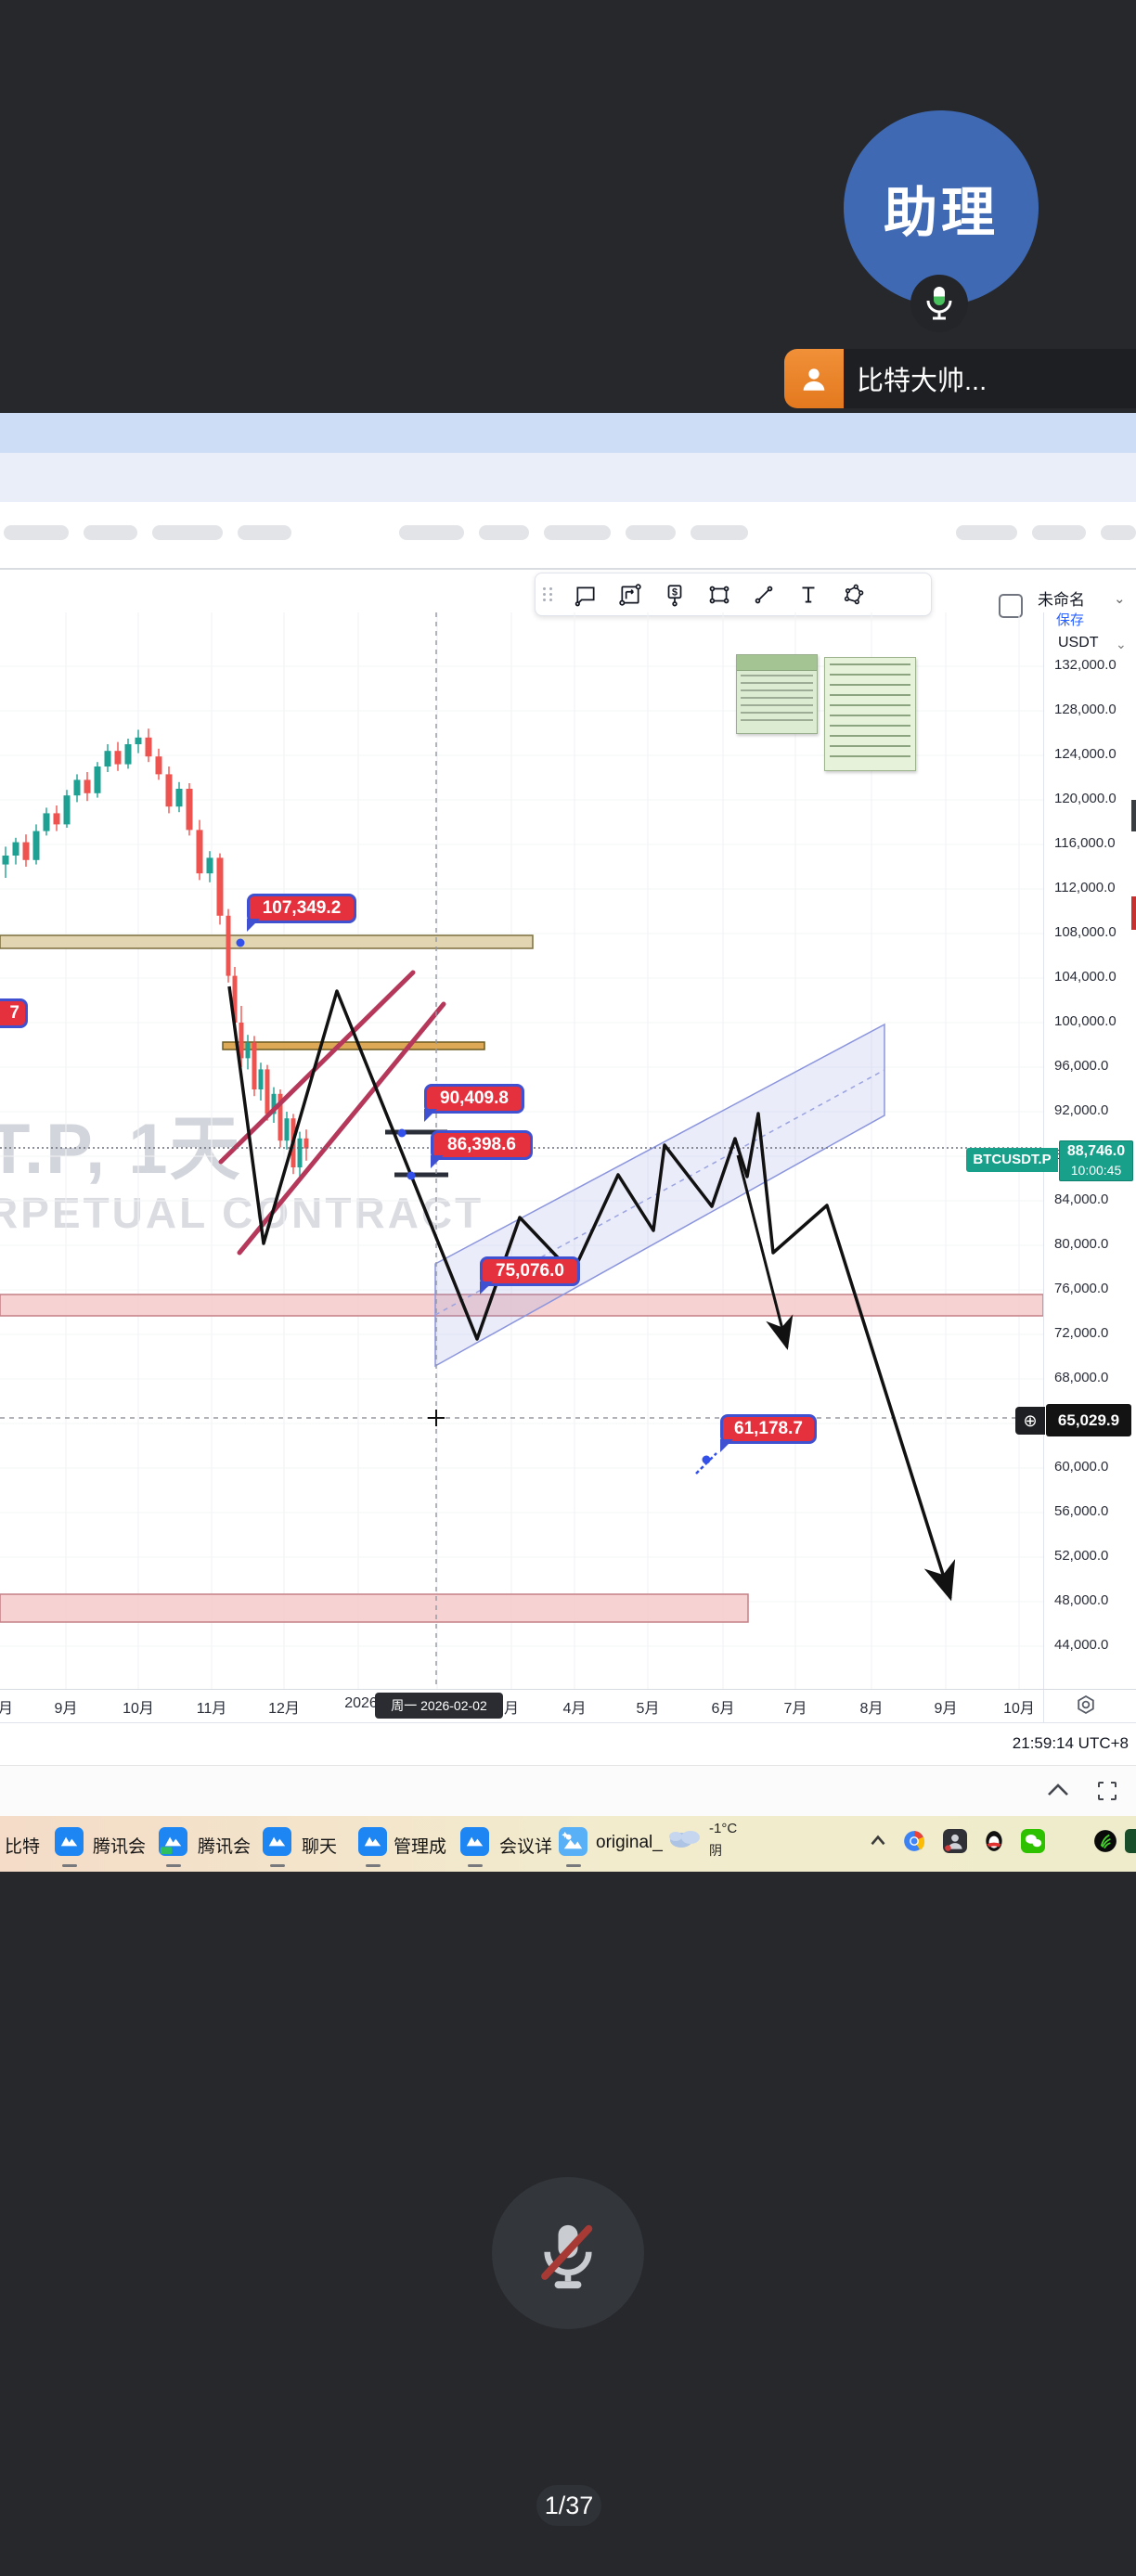 The width and height of the screenshot is (1136, 2576). What do you see at coordinates (914, 1841) in the screenshot?
I see `browser-icon` at bounding box center [914, 1841].